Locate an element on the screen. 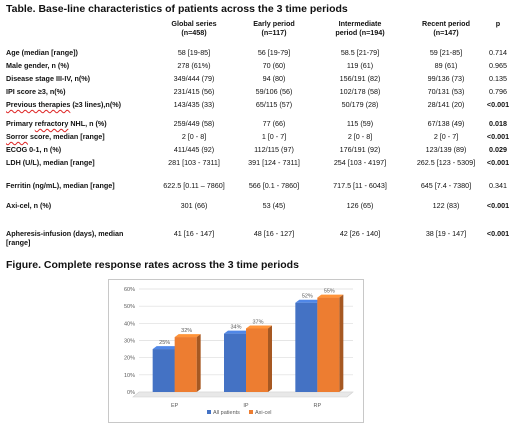 The height and width of the screenshot is (424, 520). row-value: 143/435 (33) is located at coordinates (194, 104).